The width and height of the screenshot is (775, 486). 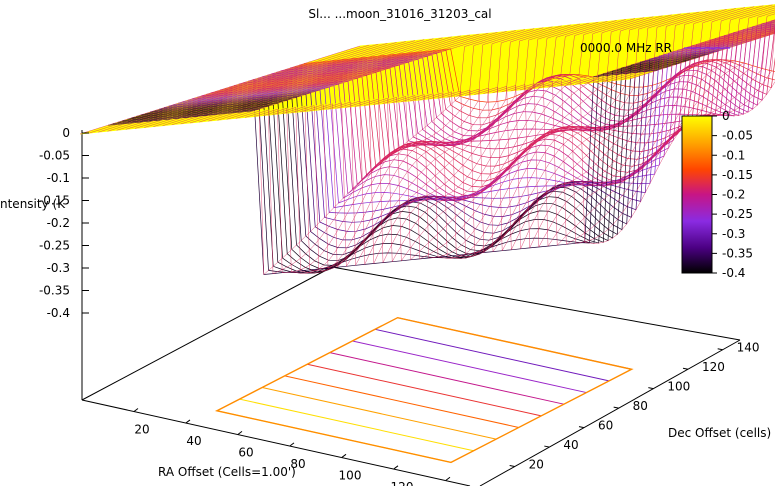 What do you see at coordinates (193, 441) in the screenshot?
I see `x-tick-label: 40` at bounding box center [193, 441].